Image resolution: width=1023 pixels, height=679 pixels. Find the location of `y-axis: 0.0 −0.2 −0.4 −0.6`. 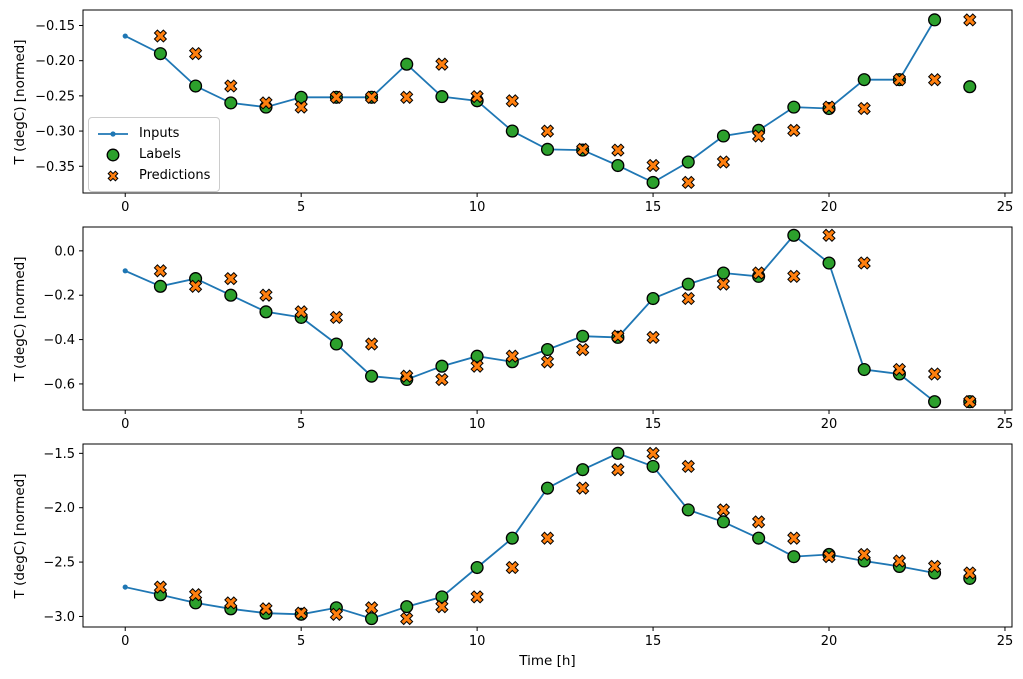

y-axis: 0.0 −0.2 −0.4 −0.6 is located at coordinates (63, 318).